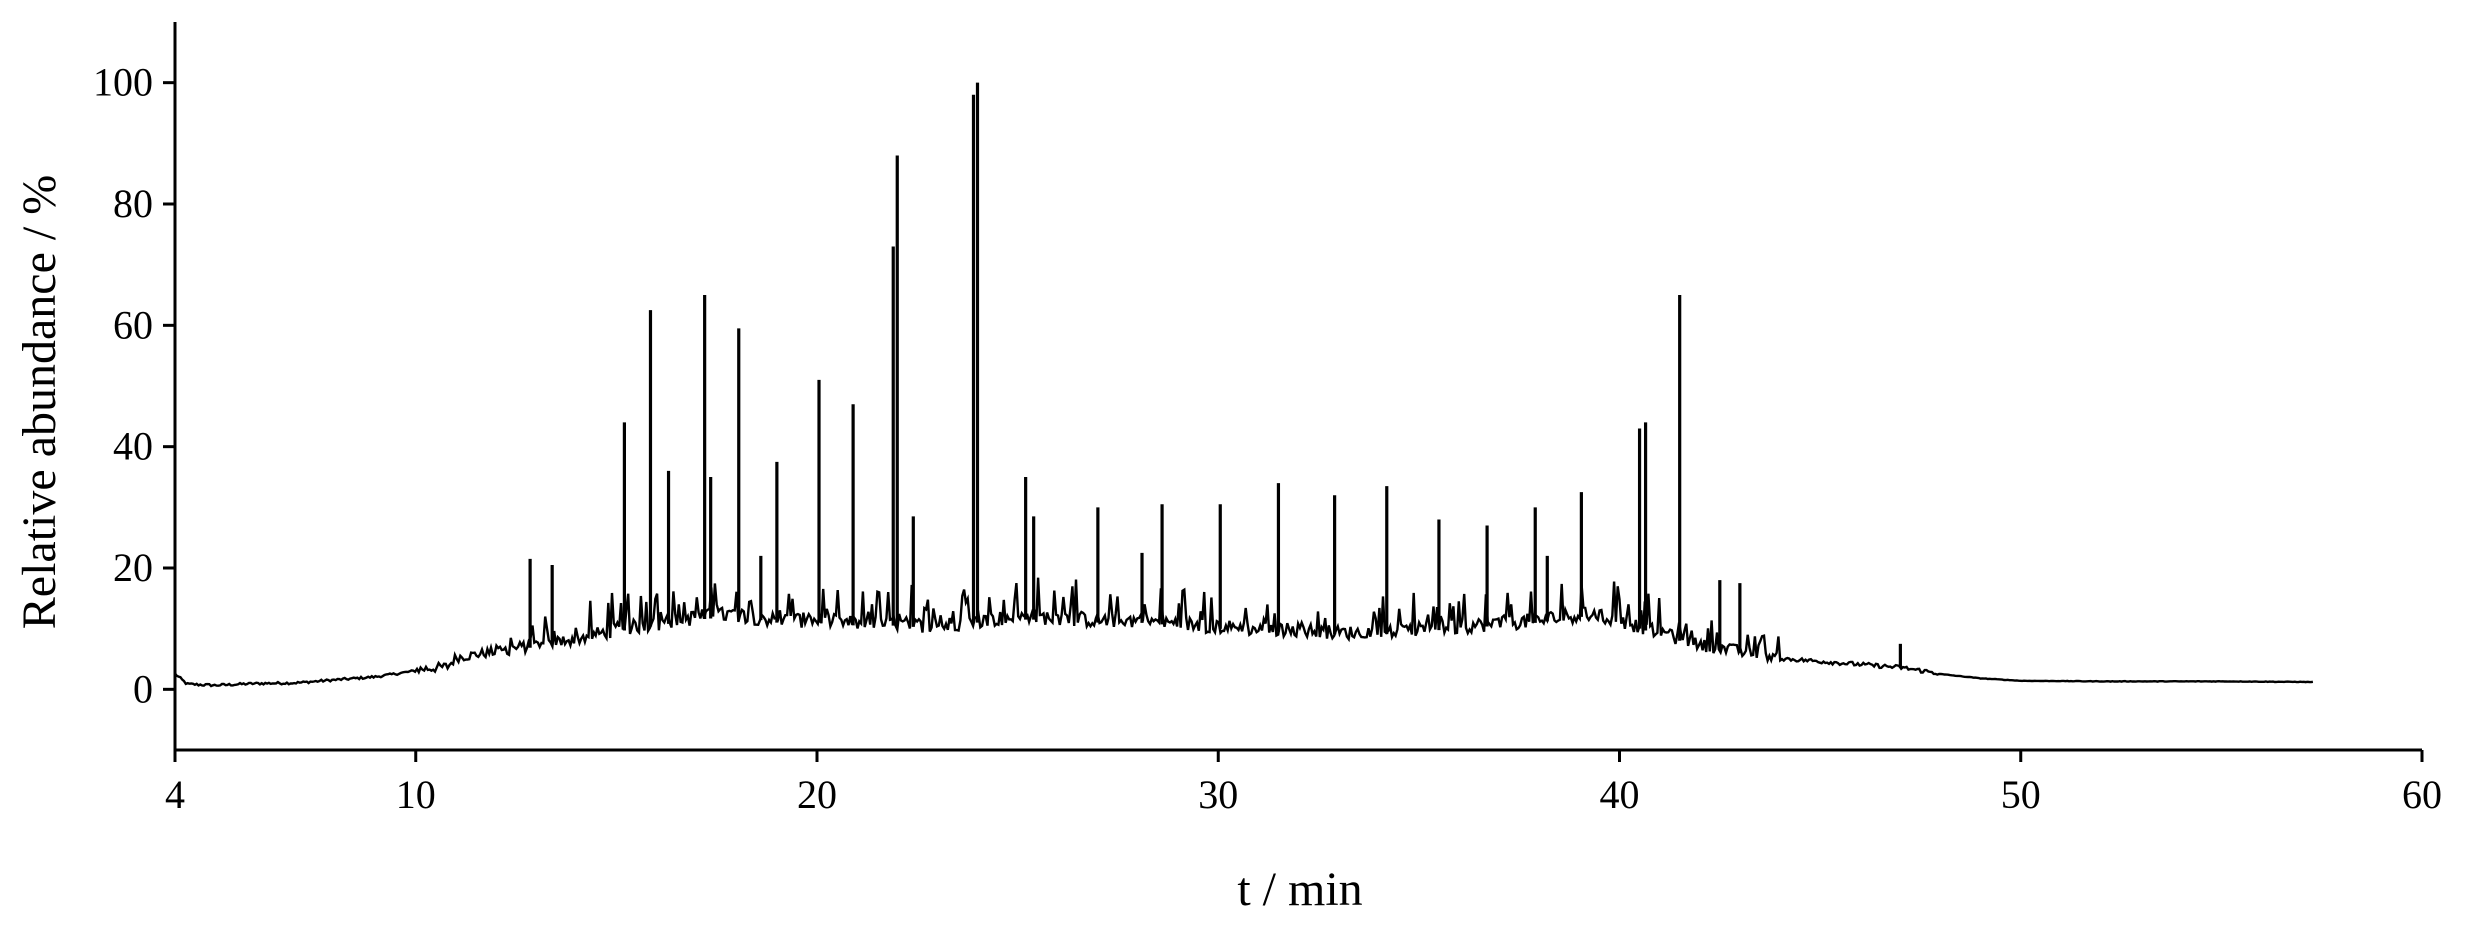  What do you see at coordinates (133, 567) in the screenshot?
I see `y-tick-label: 20` at bounding box center [133, 567].